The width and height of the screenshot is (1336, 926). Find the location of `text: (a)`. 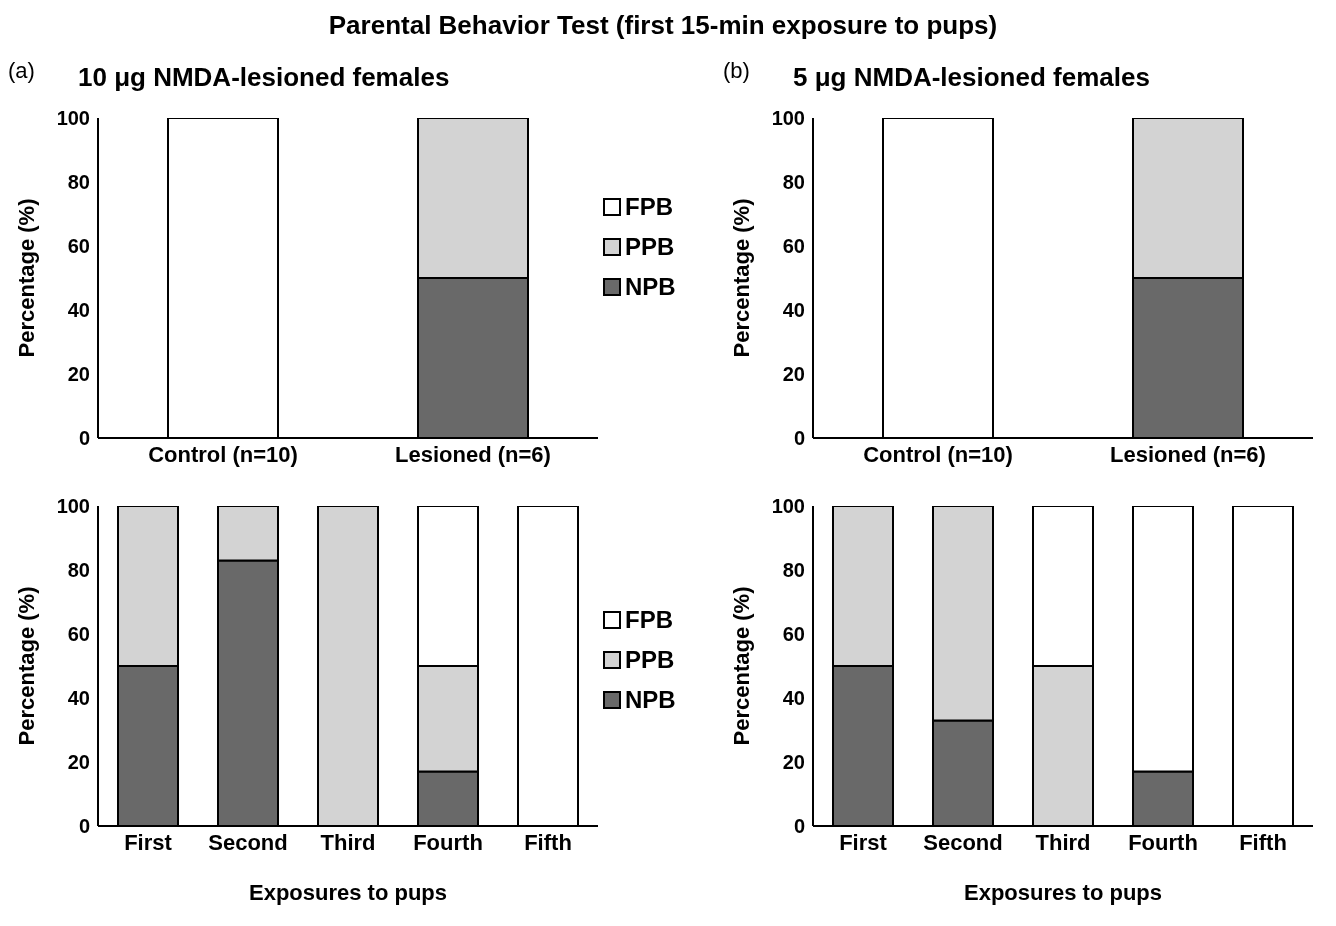

text: (a) is located at coordinates (21, 71).